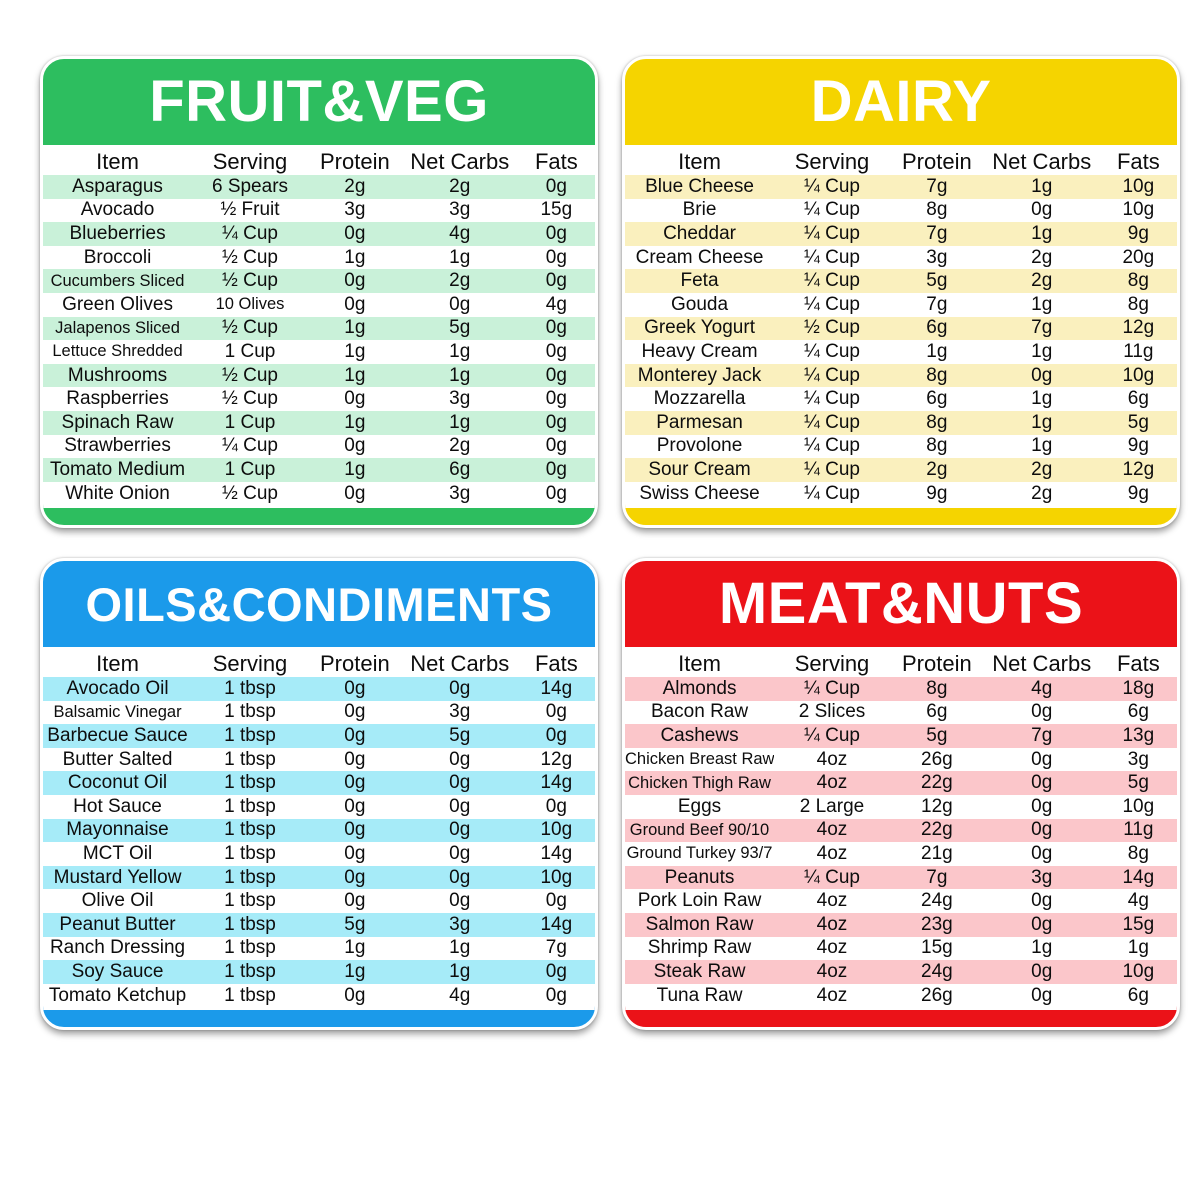  What do you see at coordinates (319, 924) in the screenshot?
I see `table-row: Peanut Butter 1 tbsp 5g 3g 14g` at bounding box center [319, 924].